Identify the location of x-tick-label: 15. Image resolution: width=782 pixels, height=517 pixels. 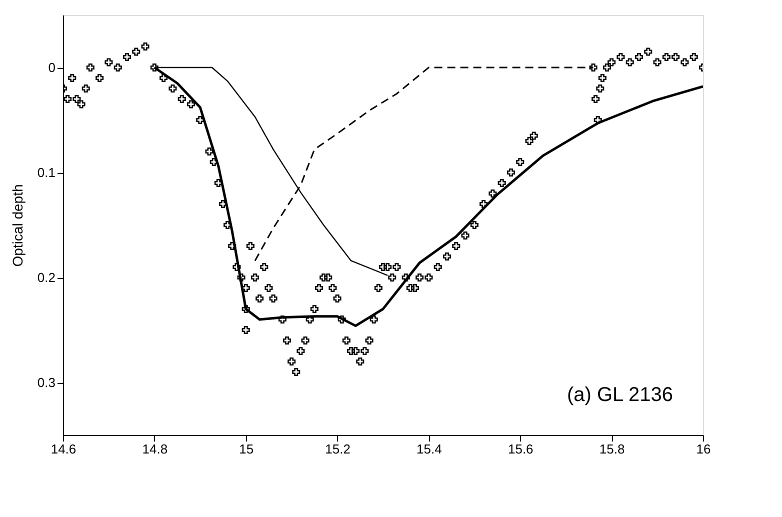
(246, 449).